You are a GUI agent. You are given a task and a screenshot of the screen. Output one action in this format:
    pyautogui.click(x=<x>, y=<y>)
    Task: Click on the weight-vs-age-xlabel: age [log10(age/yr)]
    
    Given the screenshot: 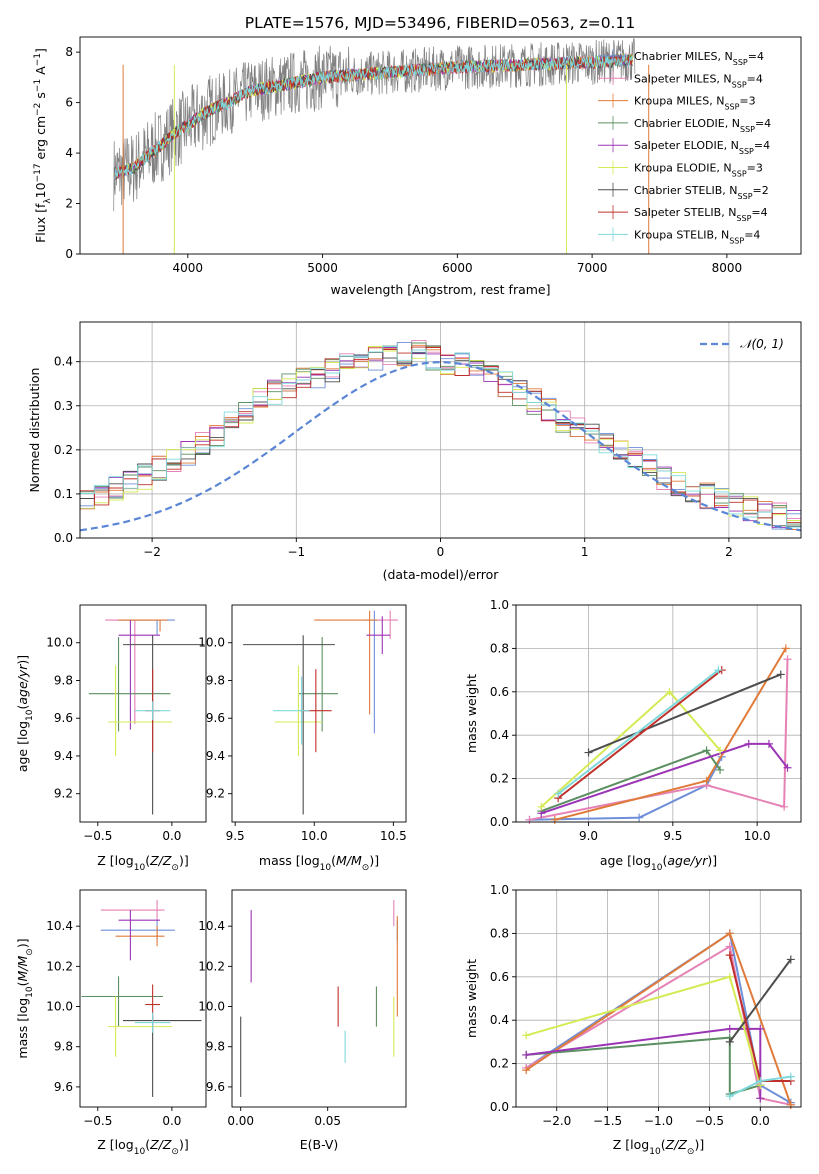 What is the action you would take?
    pyautogui.click(x=658, y=863)
    